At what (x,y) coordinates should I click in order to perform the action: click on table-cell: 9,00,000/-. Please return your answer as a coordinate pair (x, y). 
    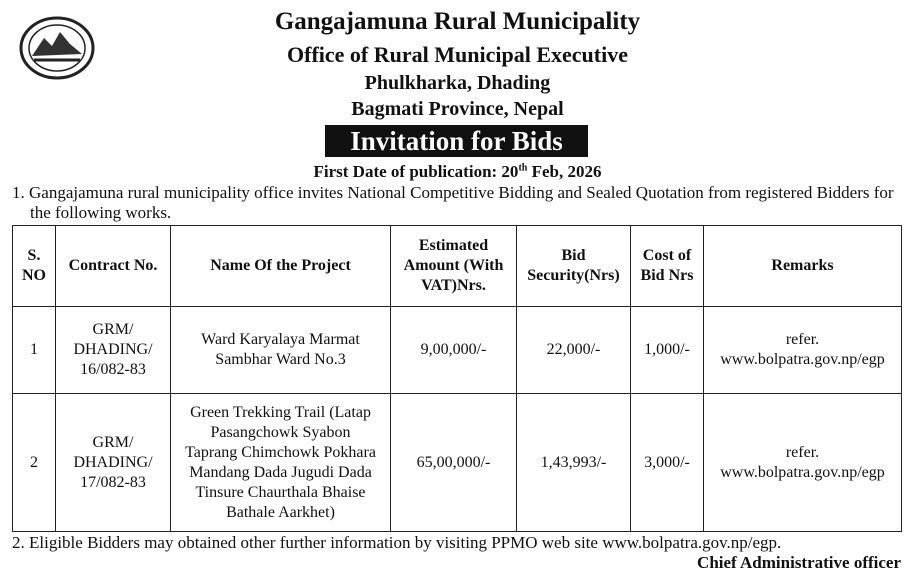
    Looking at the image, I should click on (453, 350).